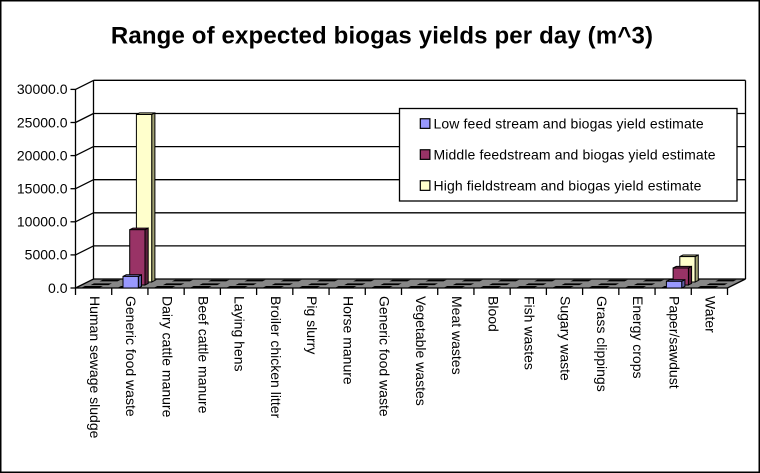 The image size is (760, 473). I want to click on svg-text: 25000.0, so click(42, 122).